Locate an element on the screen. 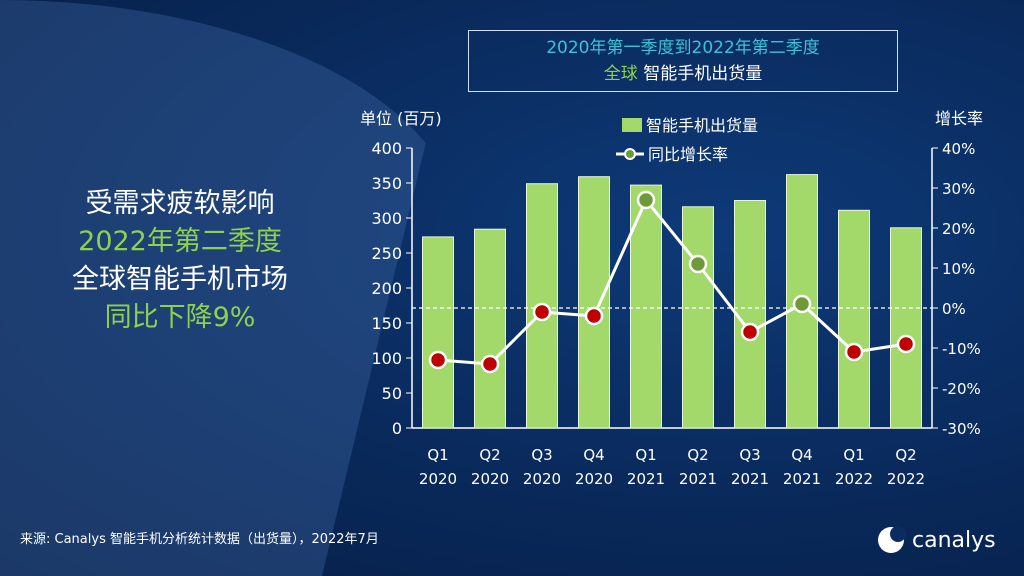 Image resolution: width=1024 pixels, height=576 pixels. left-axis-label: 单位 (百万) is located at coordinates (401, 118).